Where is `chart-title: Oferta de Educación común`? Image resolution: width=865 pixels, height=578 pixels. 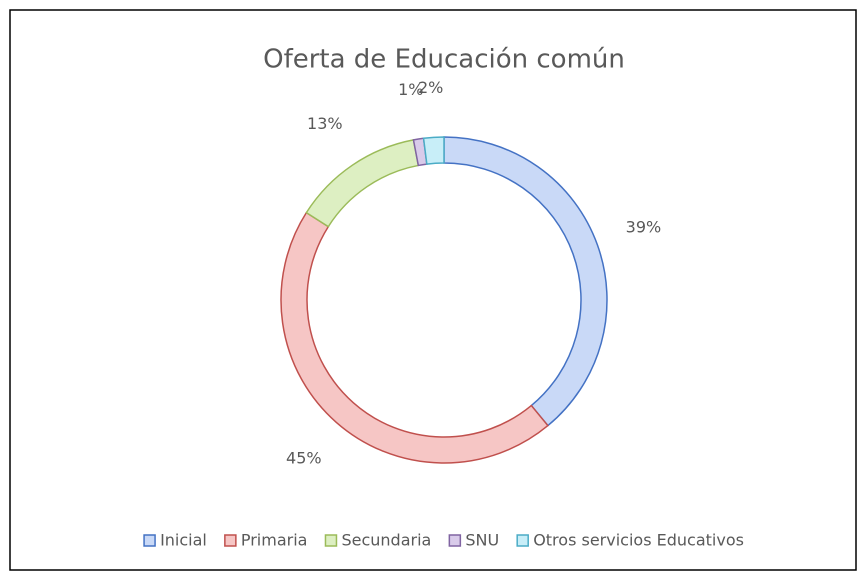
chart-title: Oferta de Educación común is located at coordinates (444, 60).